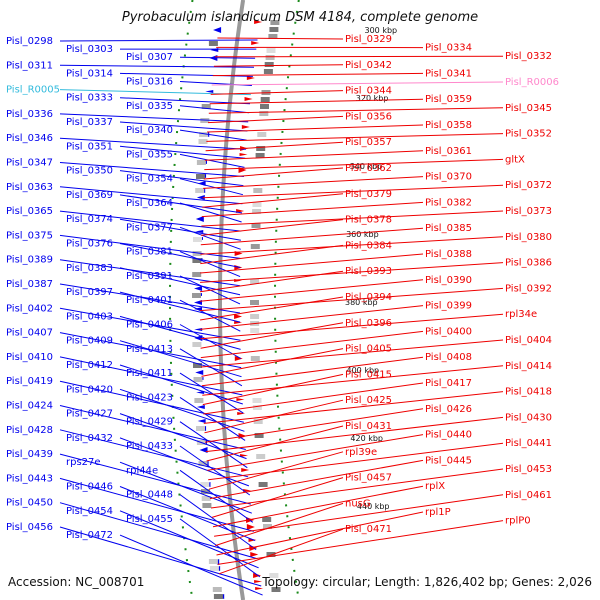 Image resolution: width=600 pixels, height=600 pixels. I want to click on gene-label: Pisl_0352, so click(528, 134).